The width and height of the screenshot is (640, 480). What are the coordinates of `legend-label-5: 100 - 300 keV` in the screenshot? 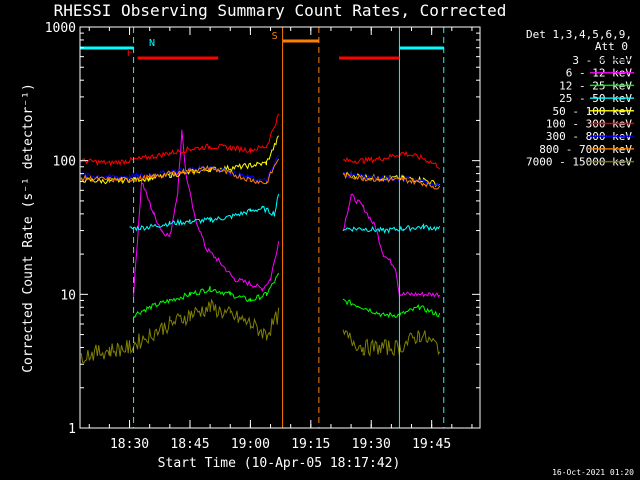 It's located at (589, 124).